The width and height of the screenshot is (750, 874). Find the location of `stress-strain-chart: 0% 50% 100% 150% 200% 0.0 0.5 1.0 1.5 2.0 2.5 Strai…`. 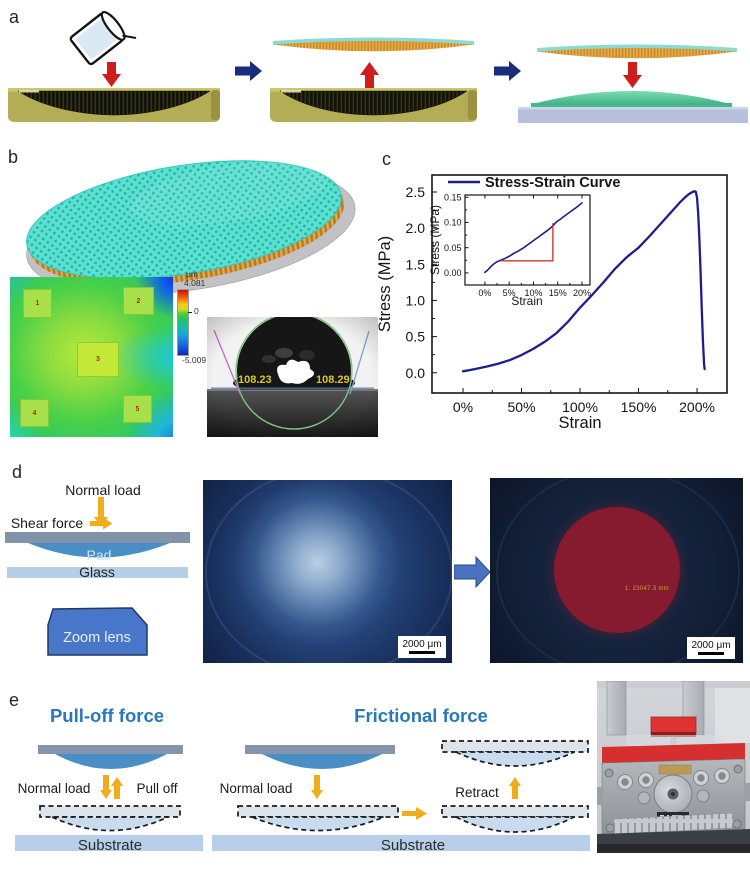

stress-strain-chart: 0% 50% 100% 150% 200% 0.0 0.5 1.0 1.5 2.0 2.5 Strai… is located at coordinates (552, 303).